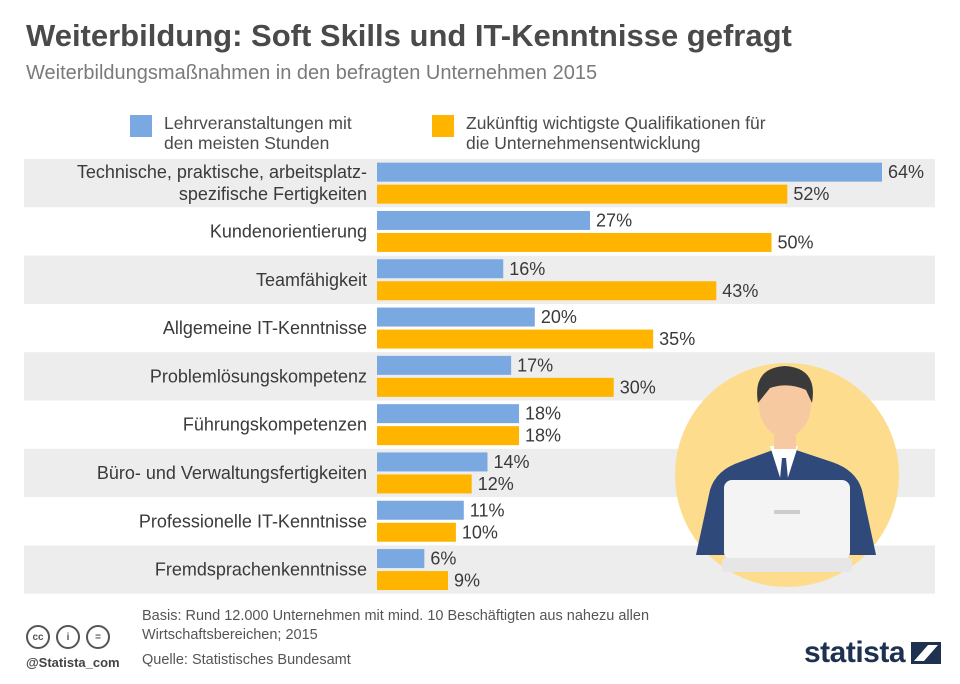  I want to click on legend-swatch-orange, so click(443, 126).